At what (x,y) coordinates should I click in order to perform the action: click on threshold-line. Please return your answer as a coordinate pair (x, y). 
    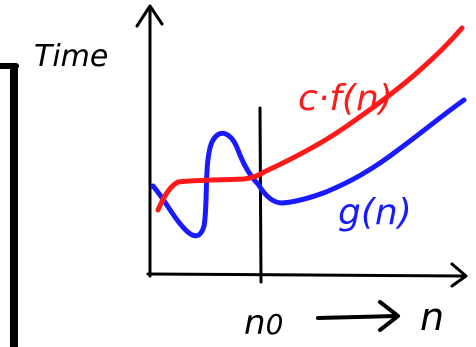
    Looking at the image, I should click on (260, 195).